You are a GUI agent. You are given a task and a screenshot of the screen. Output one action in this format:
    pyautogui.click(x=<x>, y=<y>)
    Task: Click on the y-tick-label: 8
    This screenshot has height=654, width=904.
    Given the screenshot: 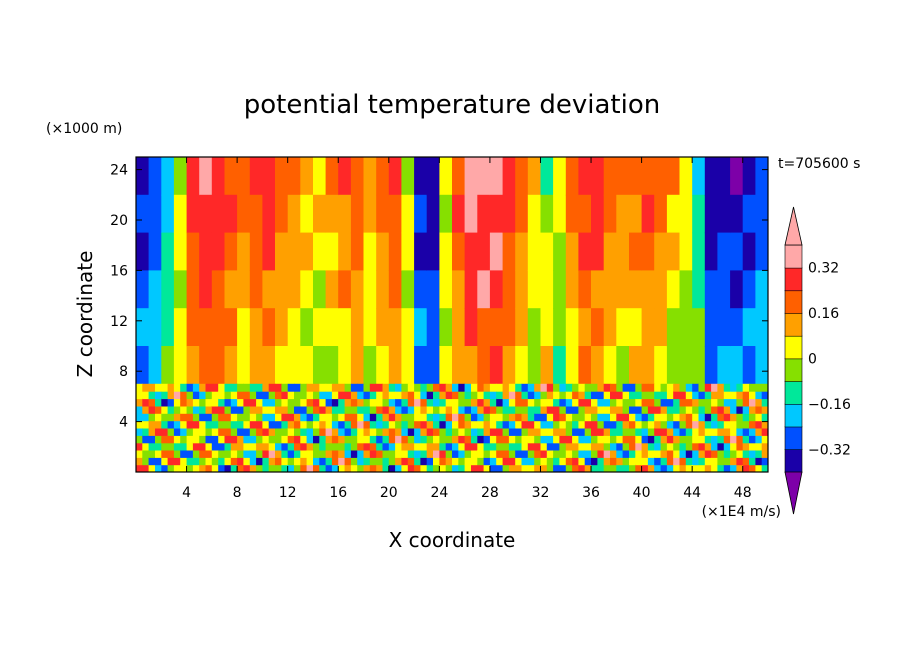 What is the action you would take?
    pyautogui.click(x=123, y=372)
    